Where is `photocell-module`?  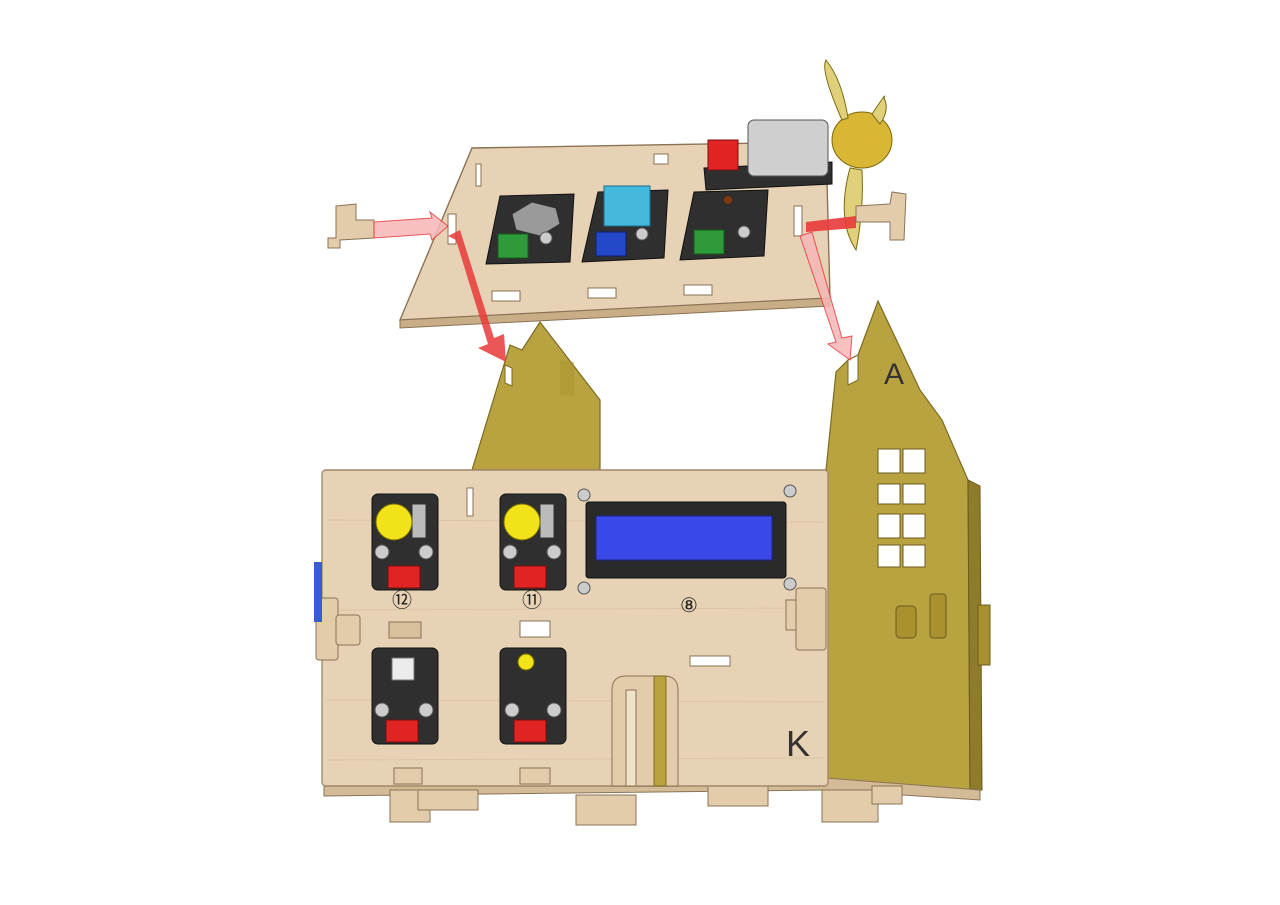
photocell-module is located at coordinates (724, 225).